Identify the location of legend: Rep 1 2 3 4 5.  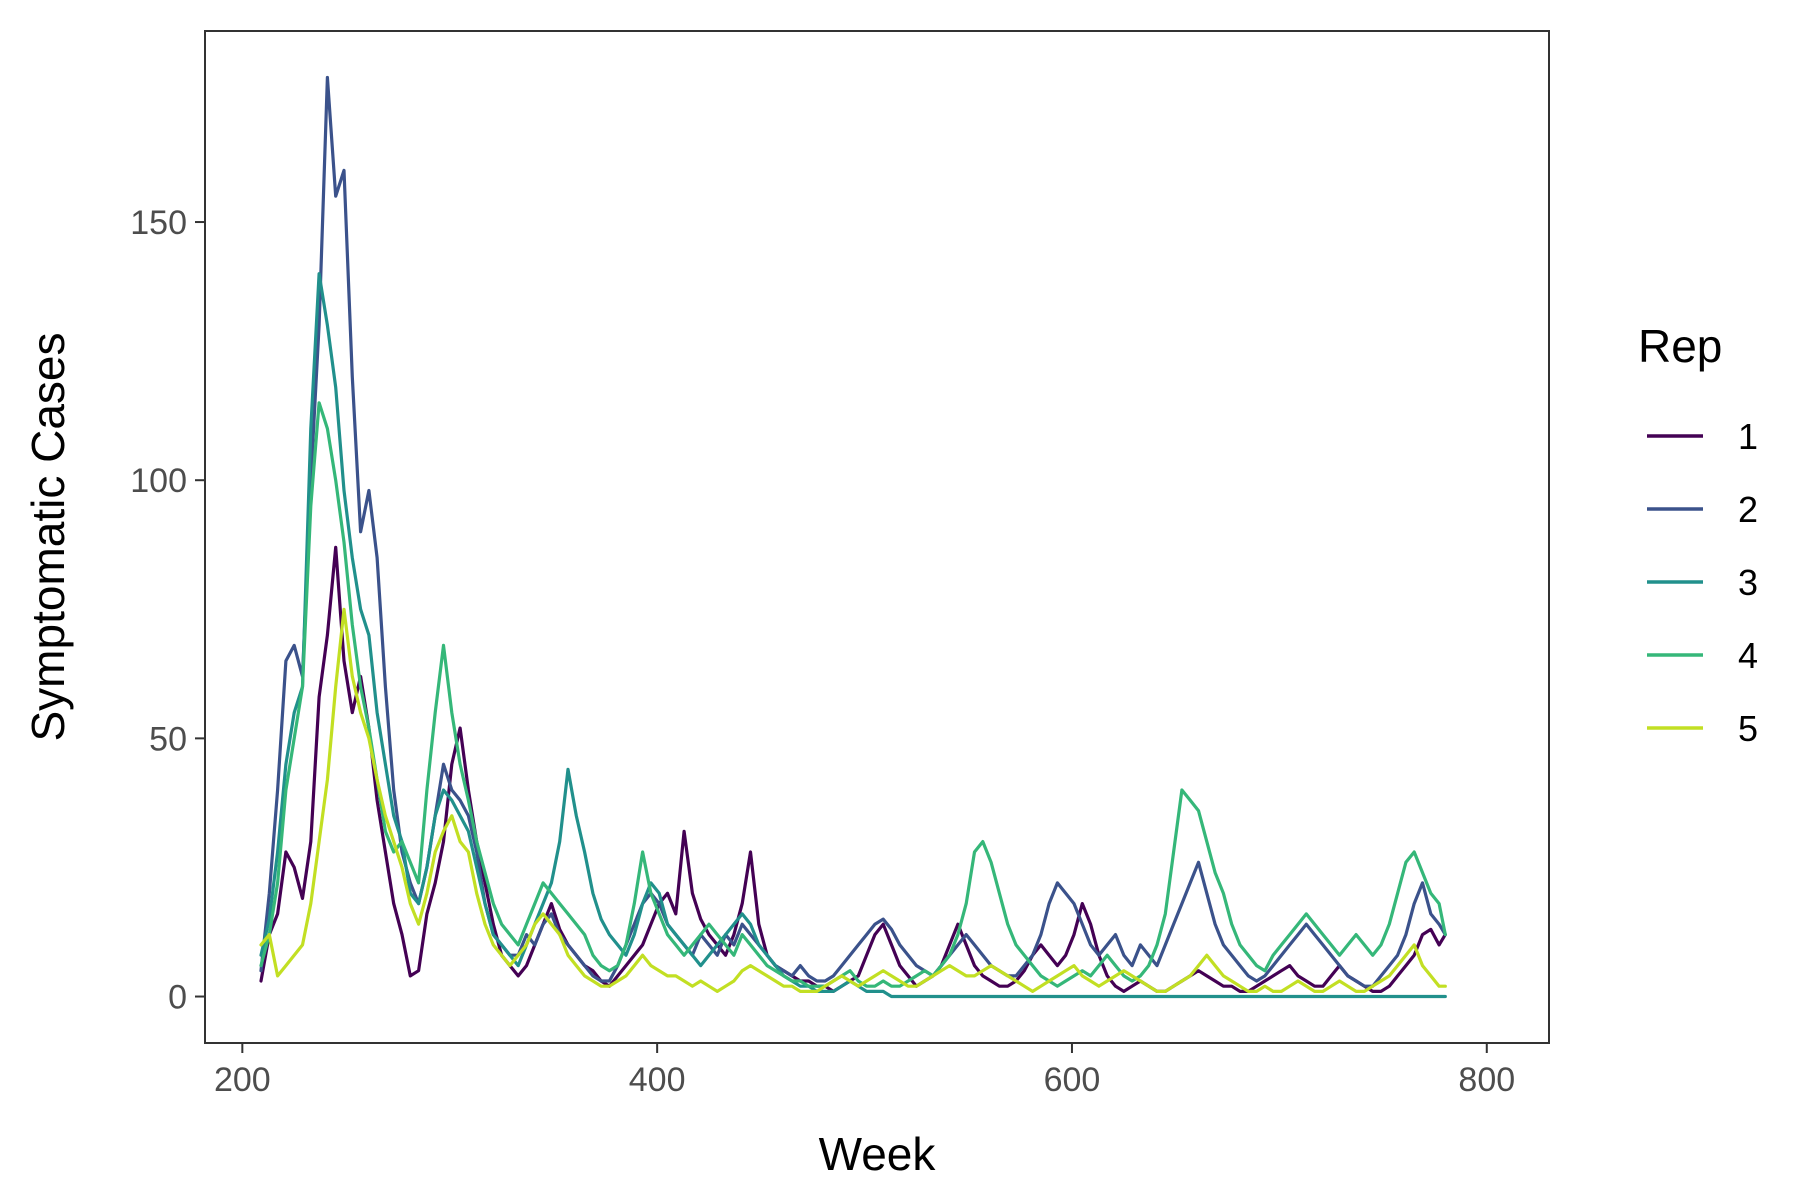
(1698, 534).